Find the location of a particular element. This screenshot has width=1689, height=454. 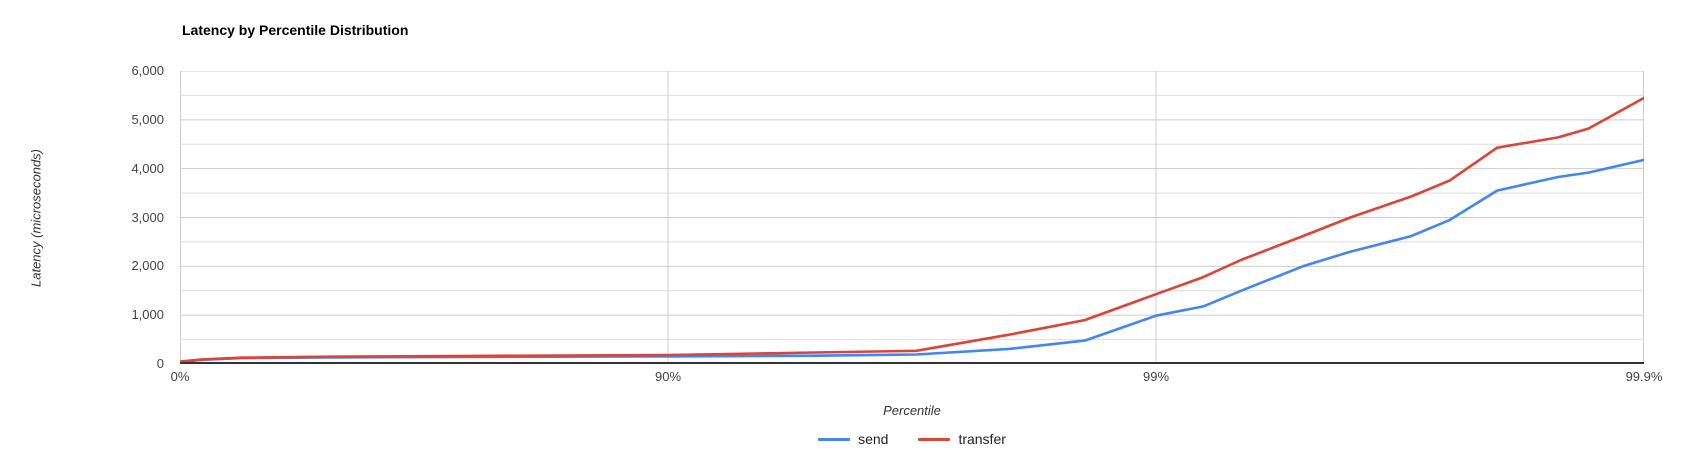

y-tick-label: 0 is located at coordinates (160, 363).